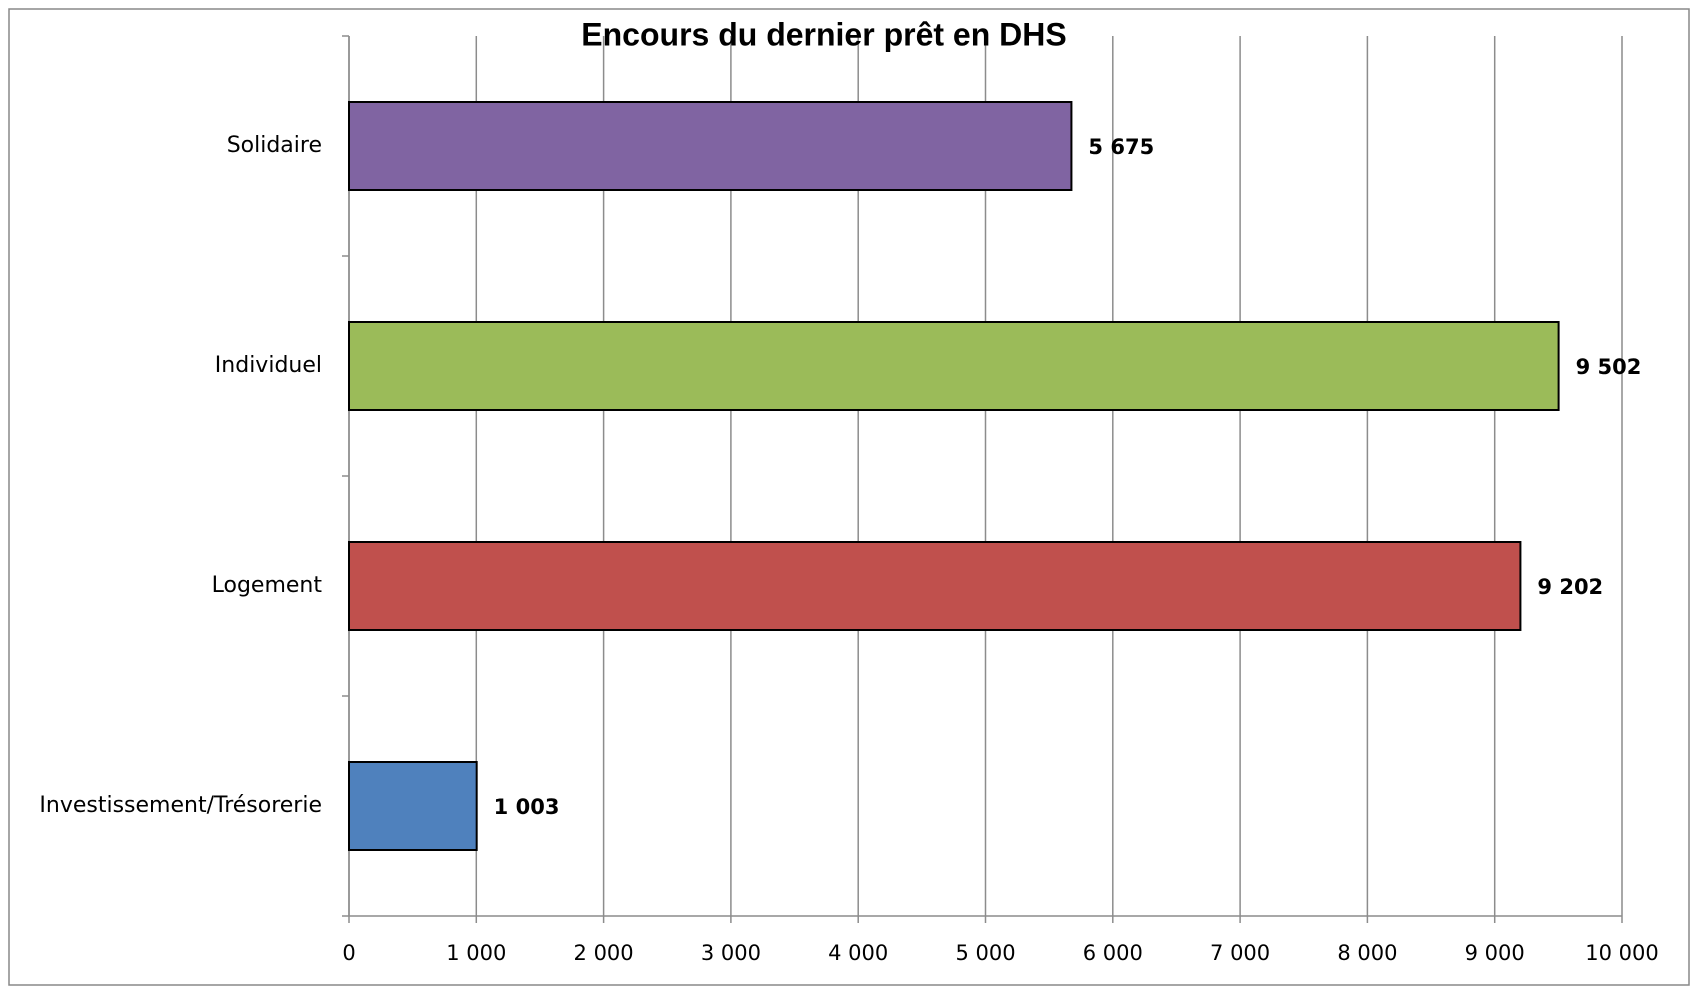 The width and height of the screenshot is (1700, 991). What do you see at coordinates (604, 953) in the screenshot?
I see `x-tick-label: 2 000` at bounding box center [604, 953].